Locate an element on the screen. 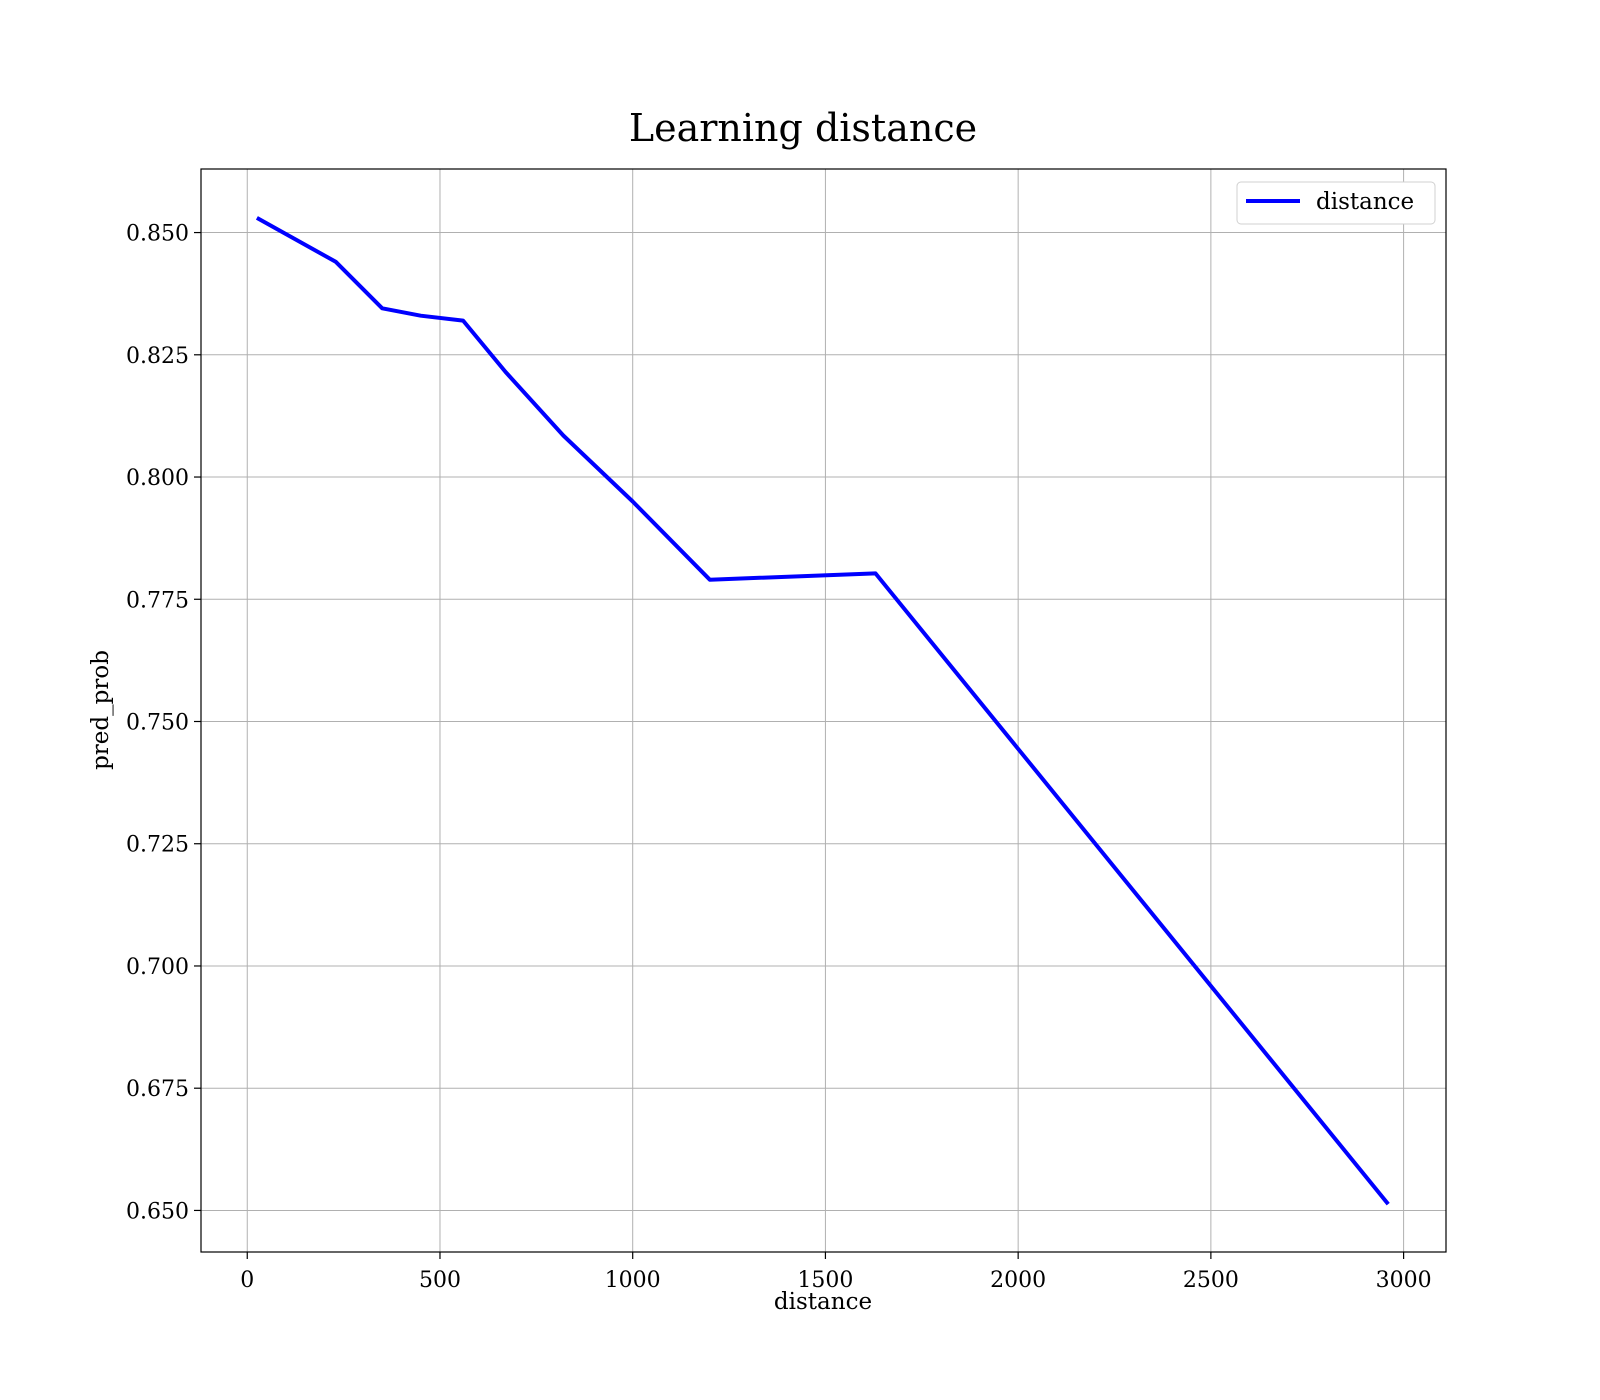 This screenshot has height=1400, width=1600. x-tick-label: 3000 is located at coordinates (1404, 1280).